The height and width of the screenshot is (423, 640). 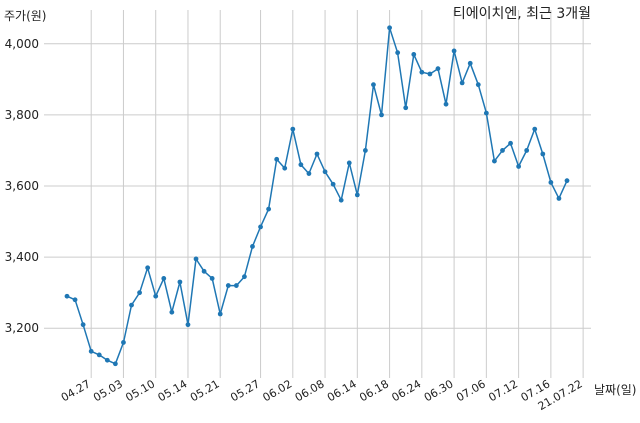 I want to click on x-tick-label: 06.18, so click(x=374, y=390).